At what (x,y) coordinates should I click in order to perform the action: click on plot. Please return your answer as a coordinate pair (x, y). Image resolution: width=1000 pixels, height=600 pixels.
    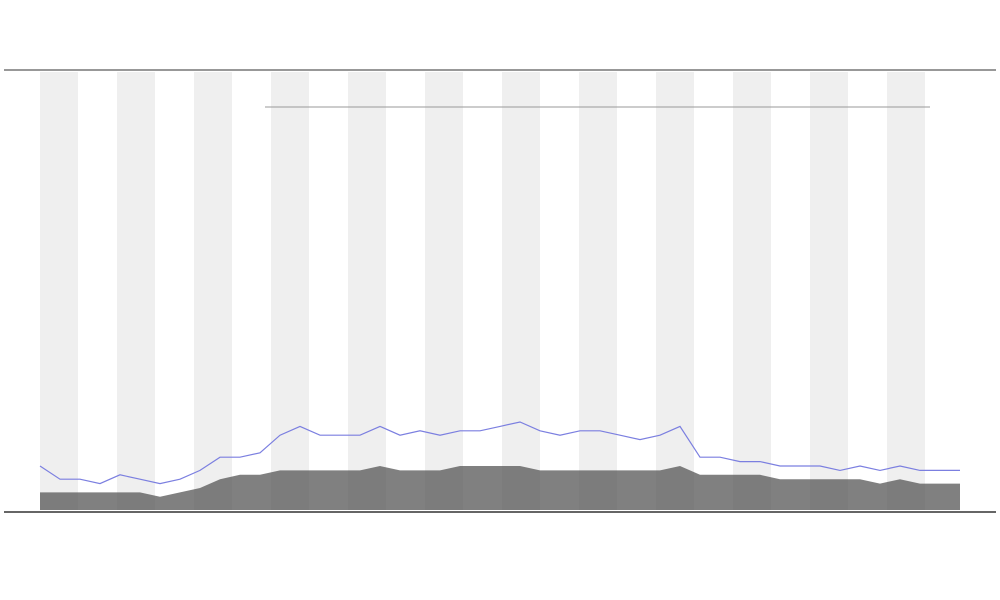
    Looking at the image, I should click on (499, 465).